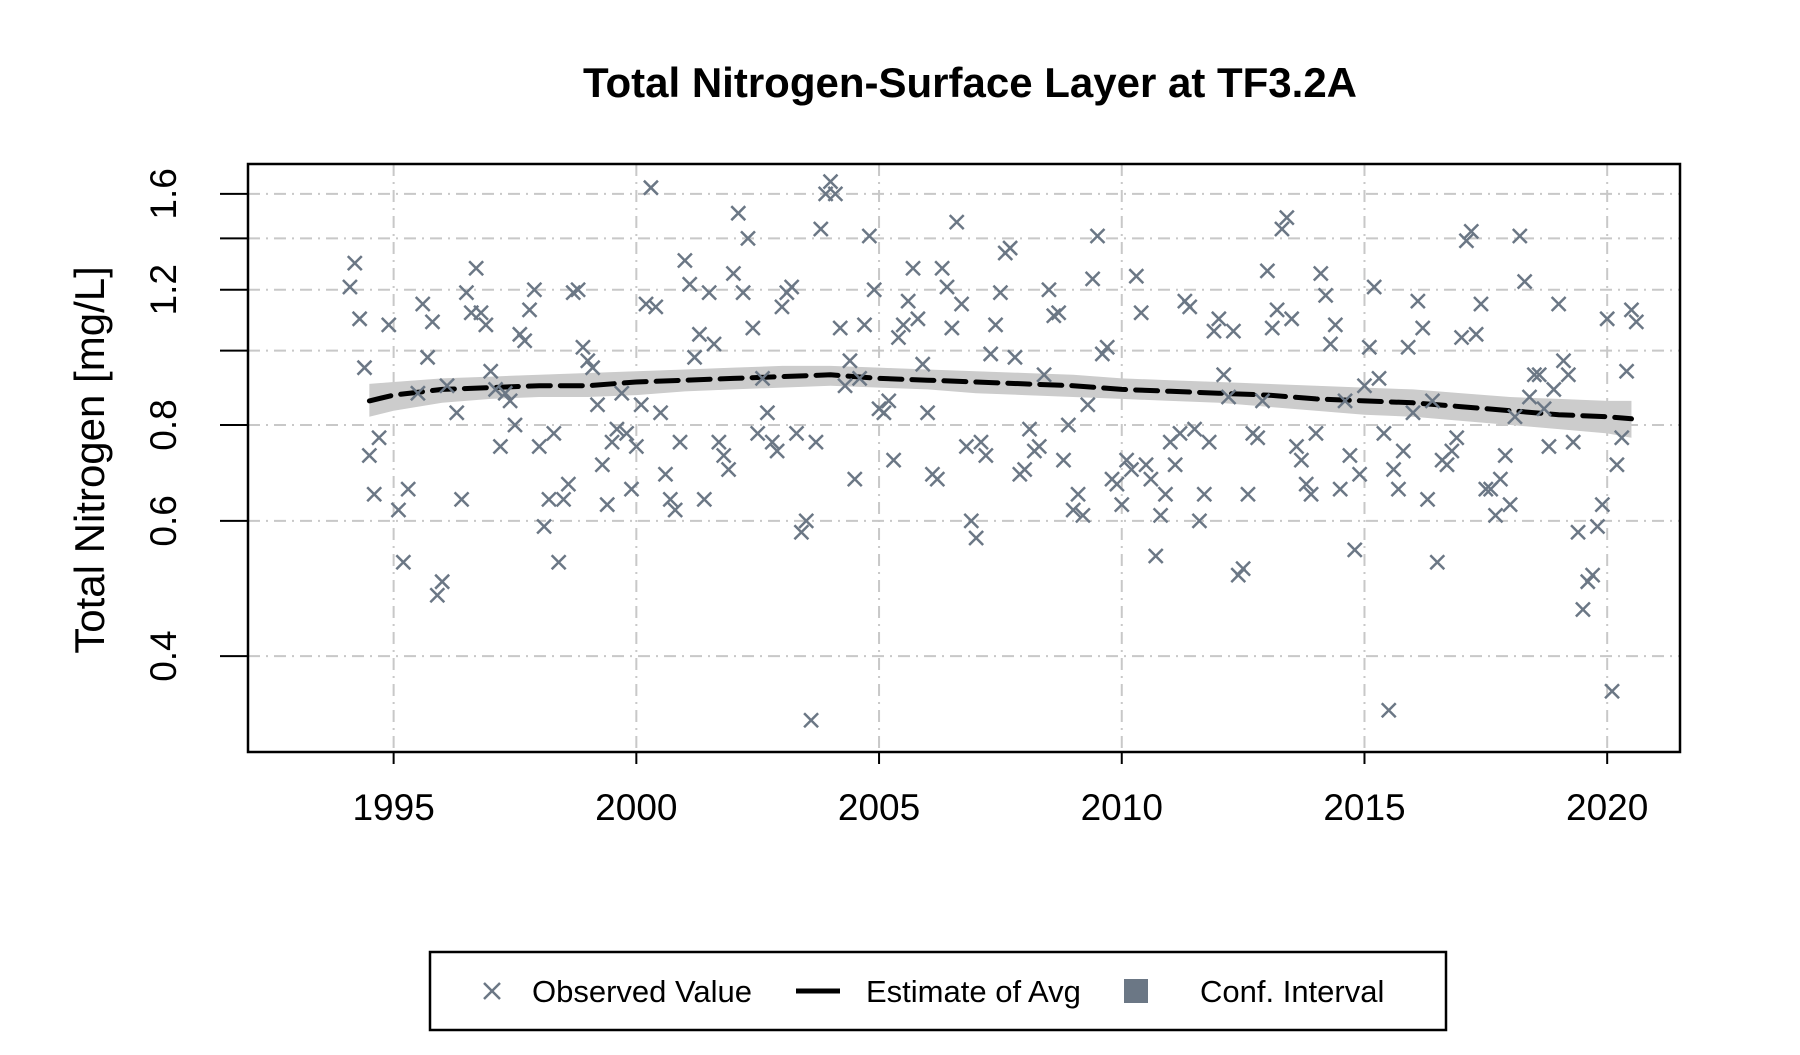 The height and width of the screenshot is (1055, 1800). What do you see at coordinates (163, 424) in the screenshot?
I see `y-tick-label: 0.8` at bounding box center [163, 424].